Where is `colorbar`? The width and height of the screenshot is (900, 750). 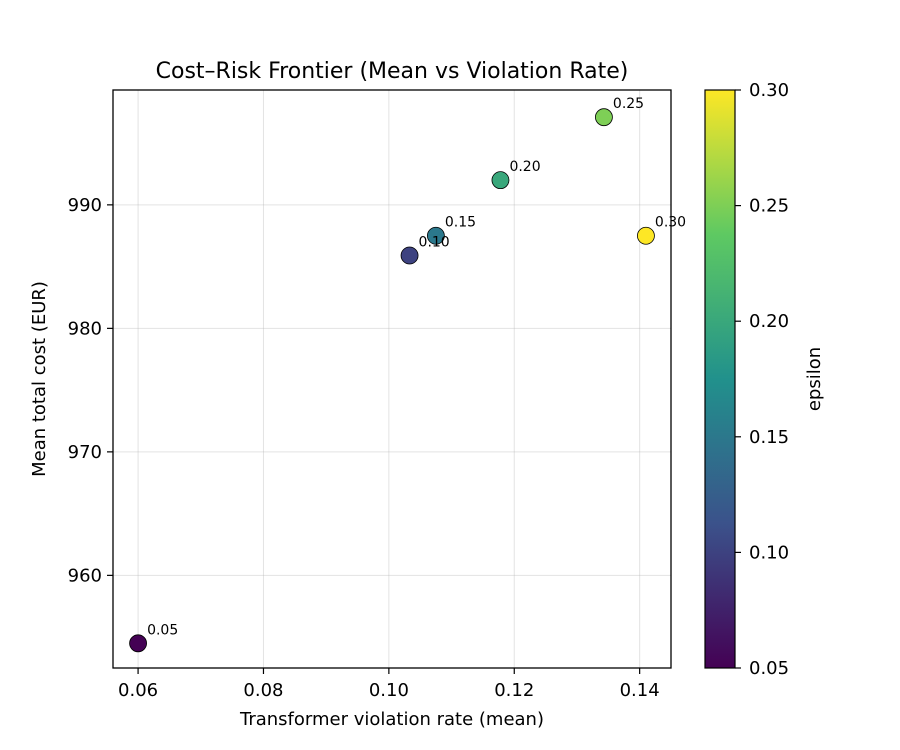
colorbar is located at coordinates (720, 379).